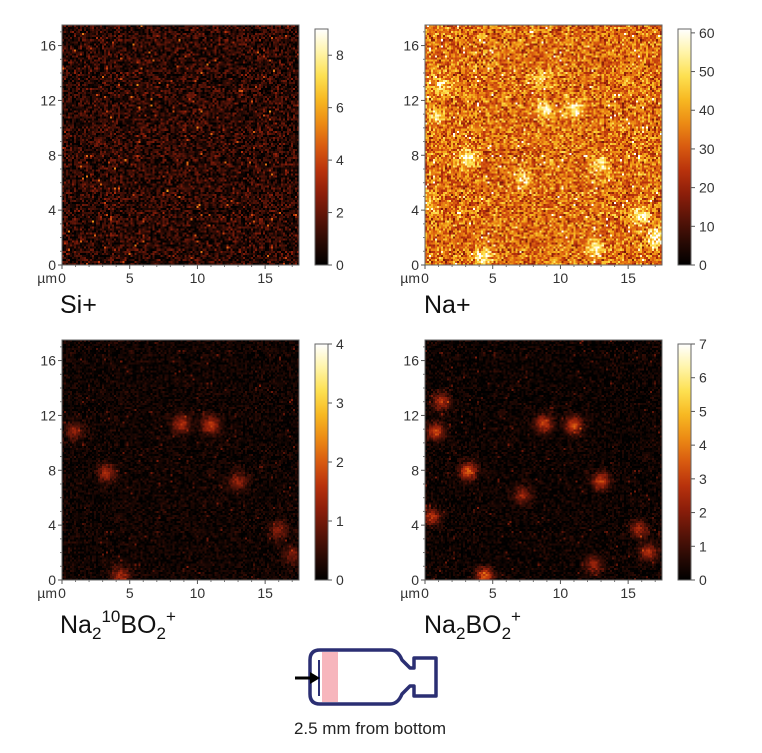  What do you see at coordinates (370, 728) in the screenshot?
I see `caption: 2.5 mm from bottom` at bounding box center [370, 728].